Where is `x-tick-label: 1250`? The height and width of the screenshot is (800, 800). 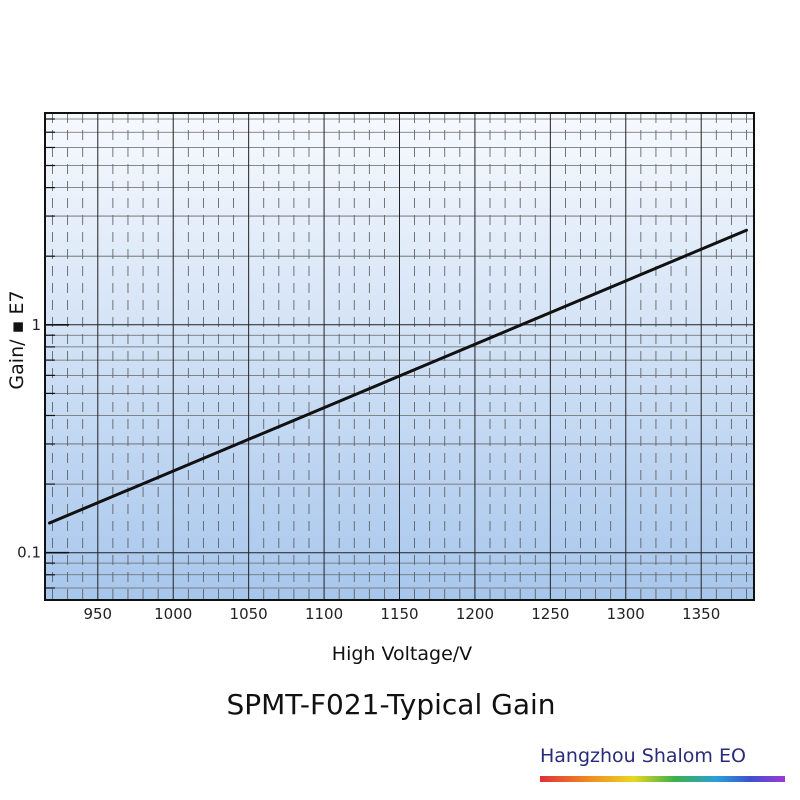
x-tick-label: 1250 is located at coordinates (550, 614).